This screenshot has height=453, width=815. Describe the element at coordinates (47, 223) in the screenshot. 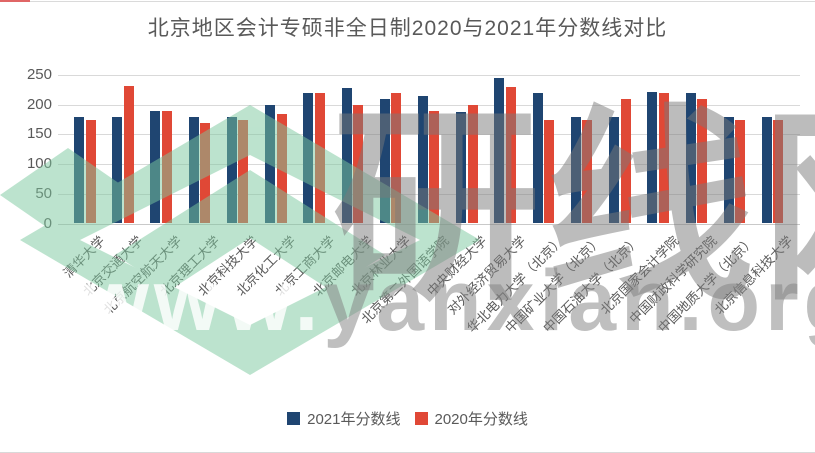

I see `y-tick-label-0: 0` at that location.